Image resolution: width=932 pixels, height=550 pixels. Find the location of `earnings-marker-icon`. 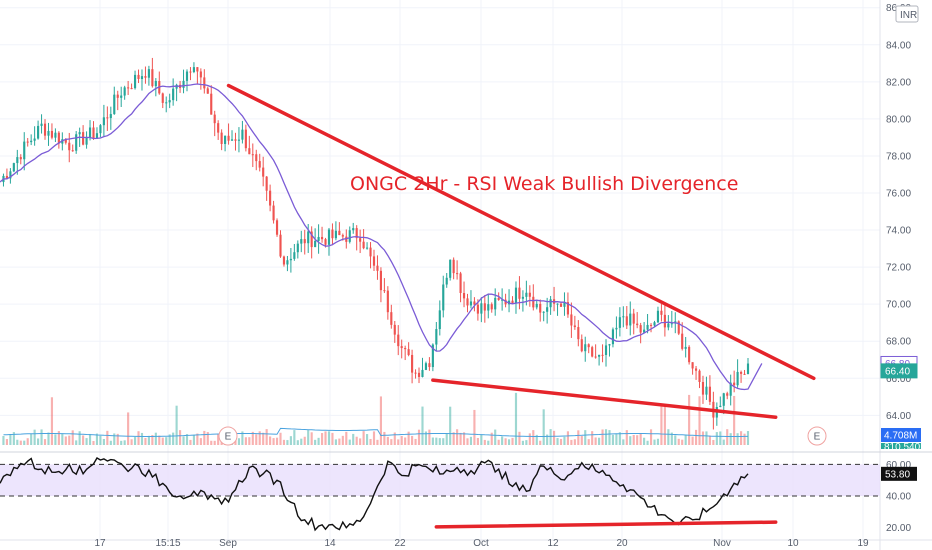

earnings-marker-icon is located at coordinates (817, 436).